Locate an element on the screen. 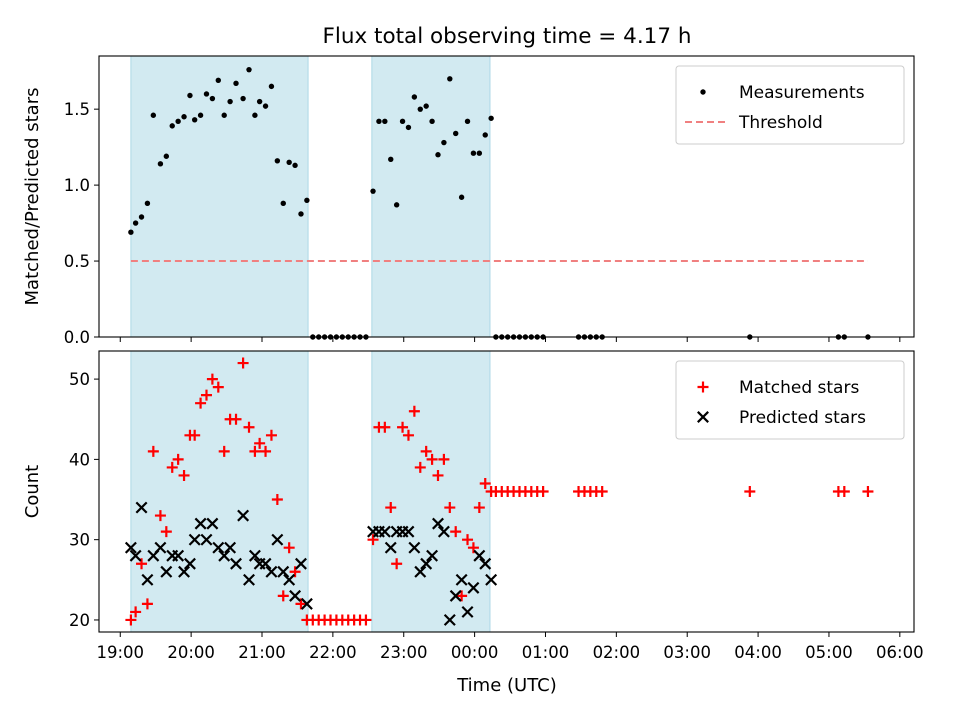 Image resolution: width=960 pixels, height=724 pixels. y-axis-label: Matched/Predicted stars is located at coordinates (32, 197).